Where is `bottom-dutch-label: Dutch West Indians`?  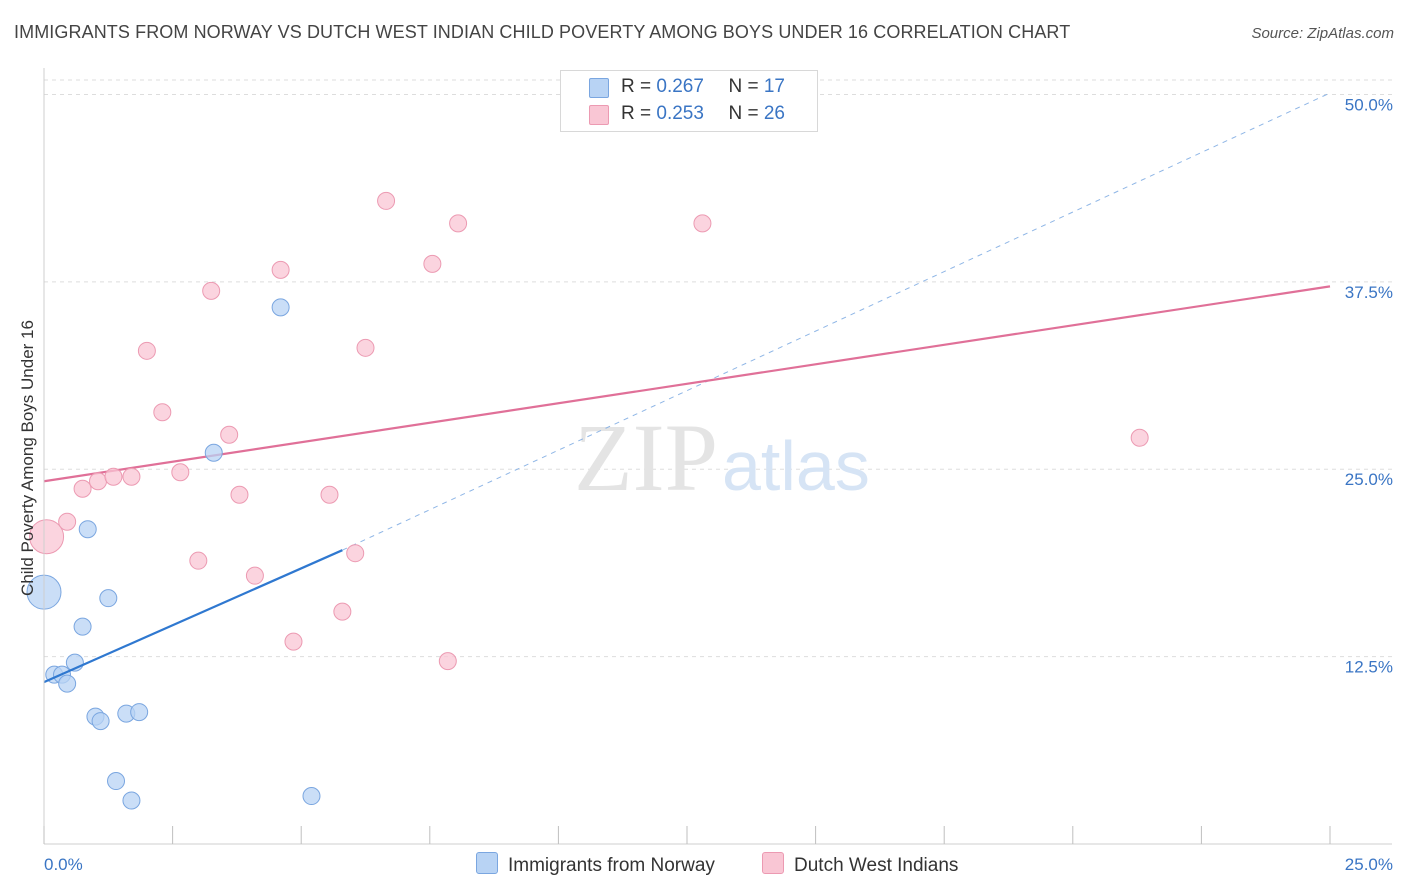
bottom-dutch-label: Dutch West Indians is located at coordinates (876, 865).